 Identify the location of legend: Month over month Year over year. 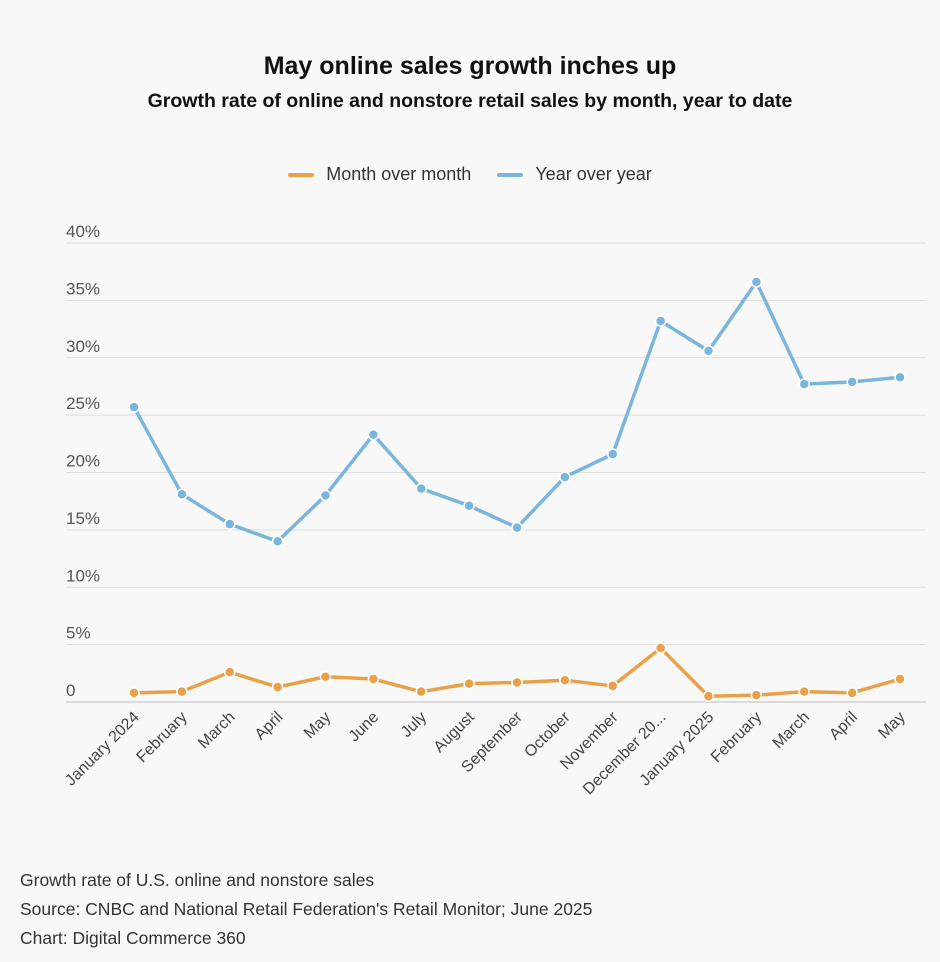
(470, 174).